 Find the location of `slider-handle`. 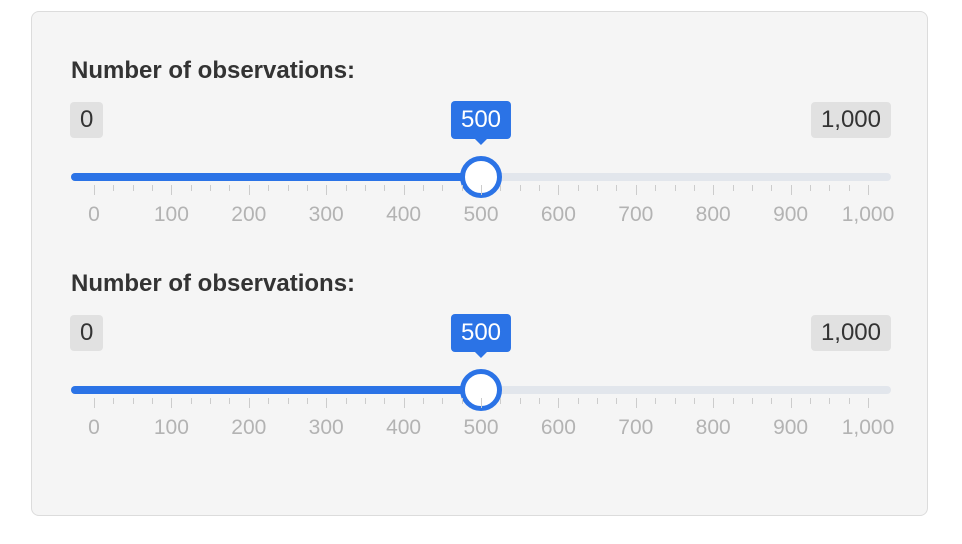

slider-handle is located at coordinates (481, 390).